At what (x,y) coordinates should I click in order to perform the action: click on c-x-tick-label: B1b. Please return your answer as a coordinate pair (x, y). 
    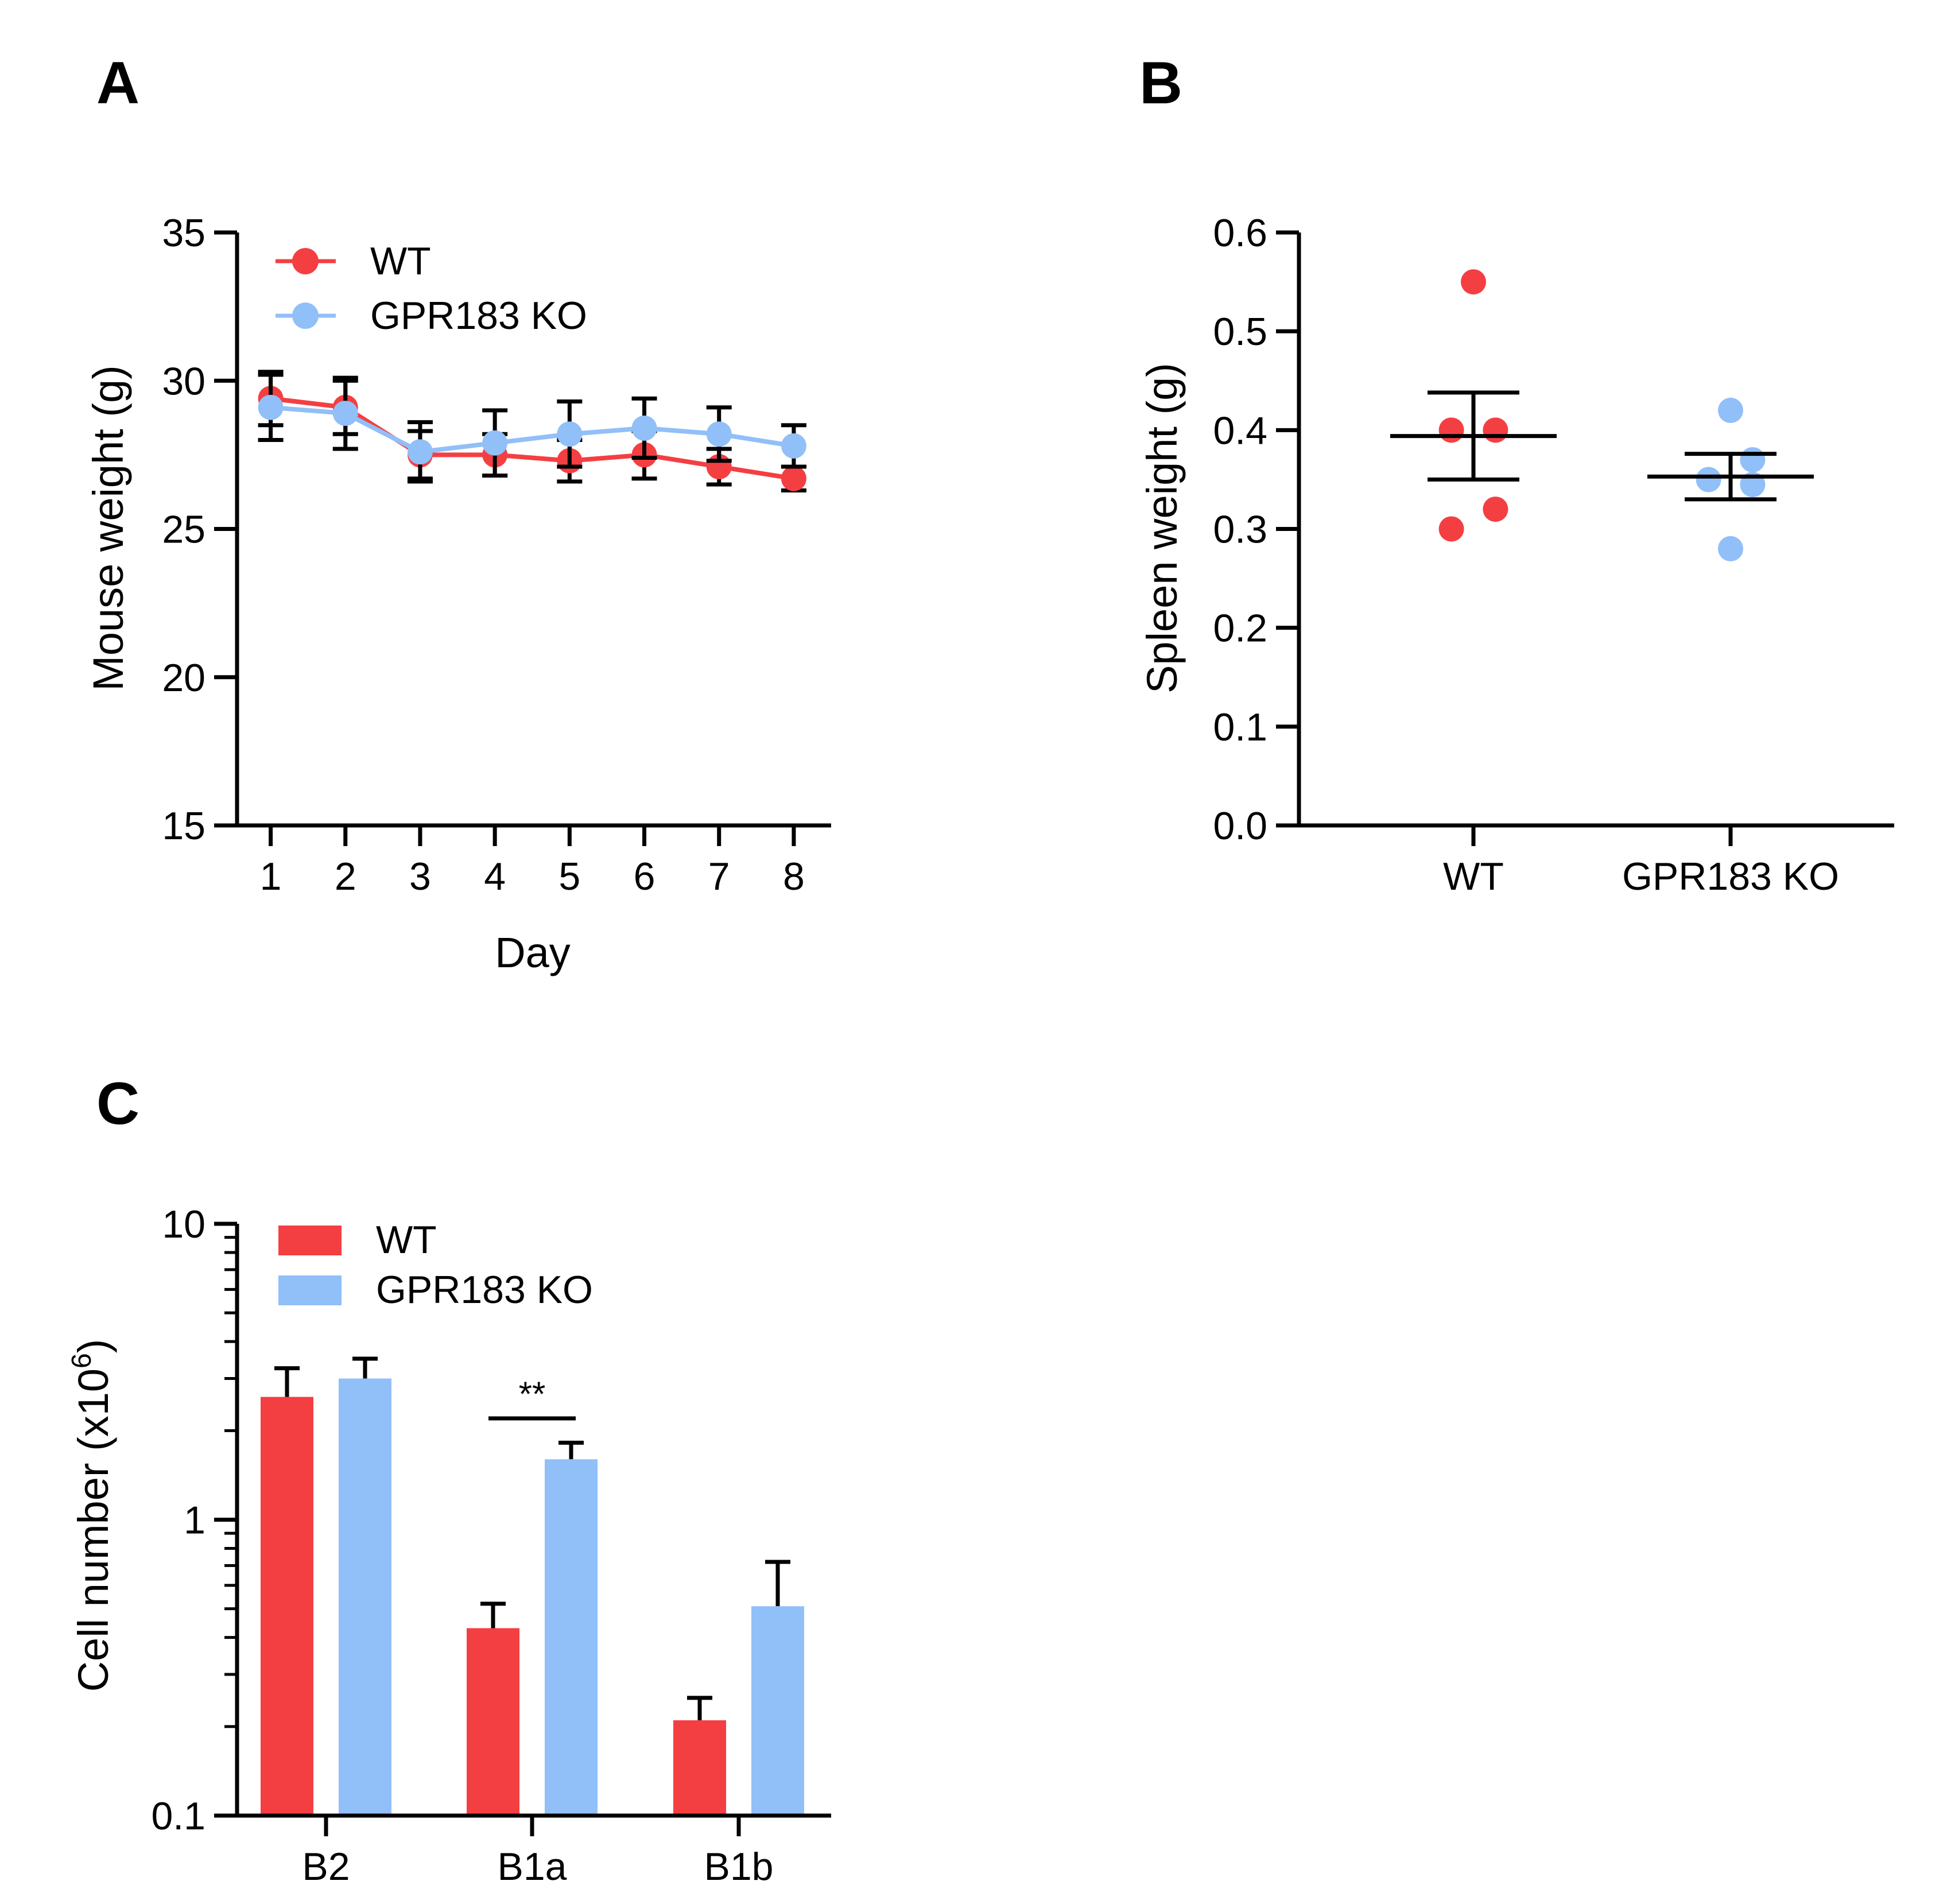
    Looking at the image, I should click on (739, 1867).